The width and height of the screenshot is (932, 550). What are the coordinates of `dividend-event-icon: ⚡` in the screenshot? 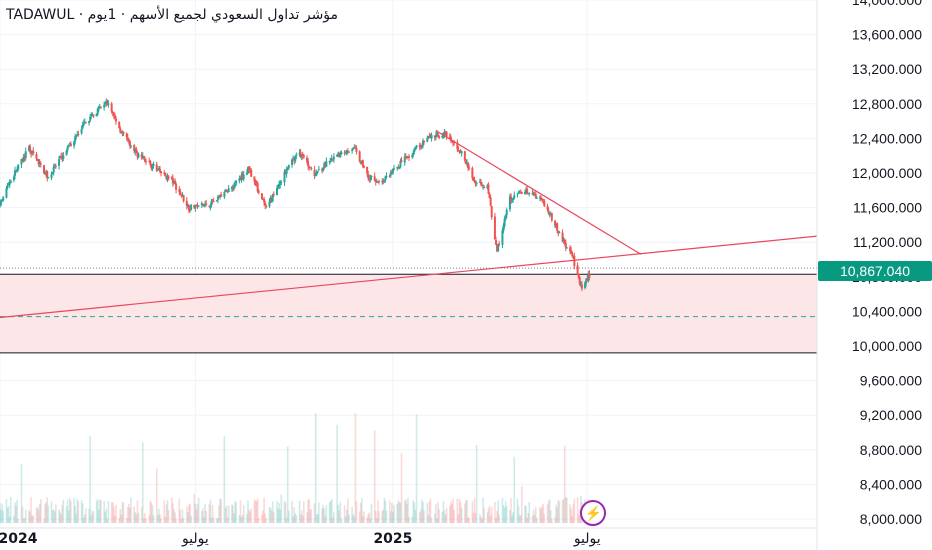 It's located at (593, 513).